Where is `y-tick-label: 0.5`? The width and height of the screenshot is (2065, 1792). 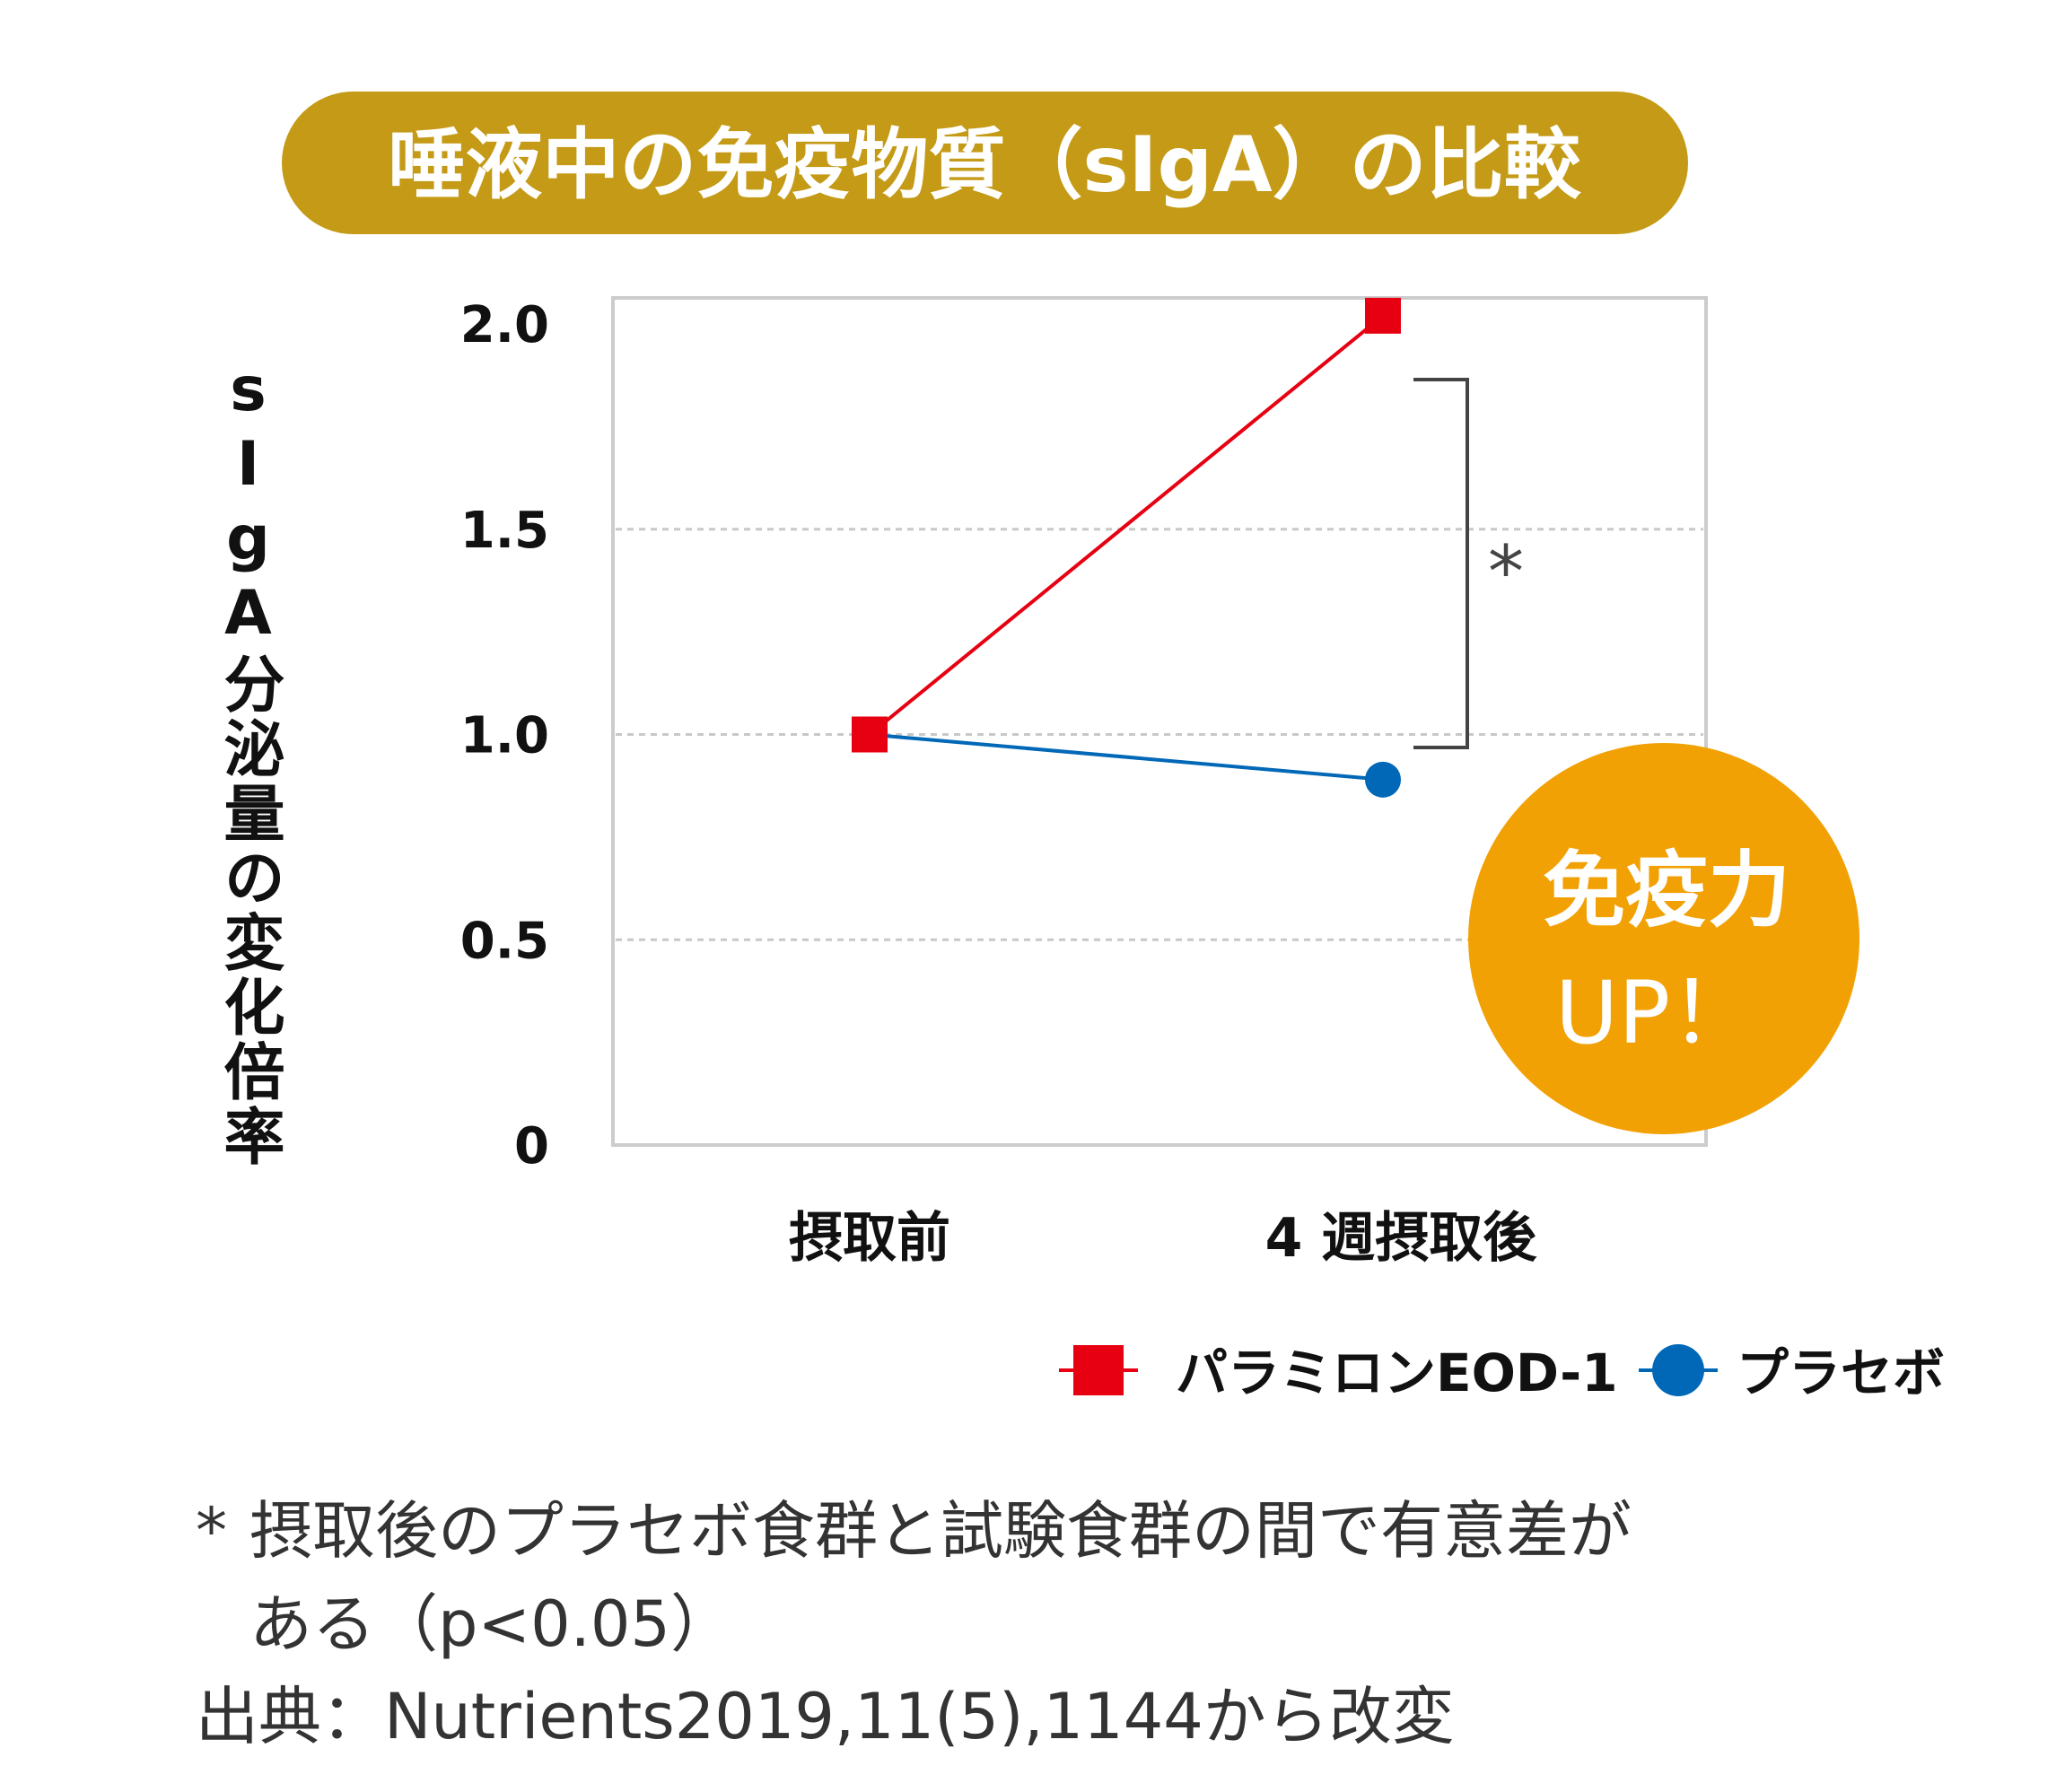
y-tick-label: 0.5 is located at coordinates (504, 941).